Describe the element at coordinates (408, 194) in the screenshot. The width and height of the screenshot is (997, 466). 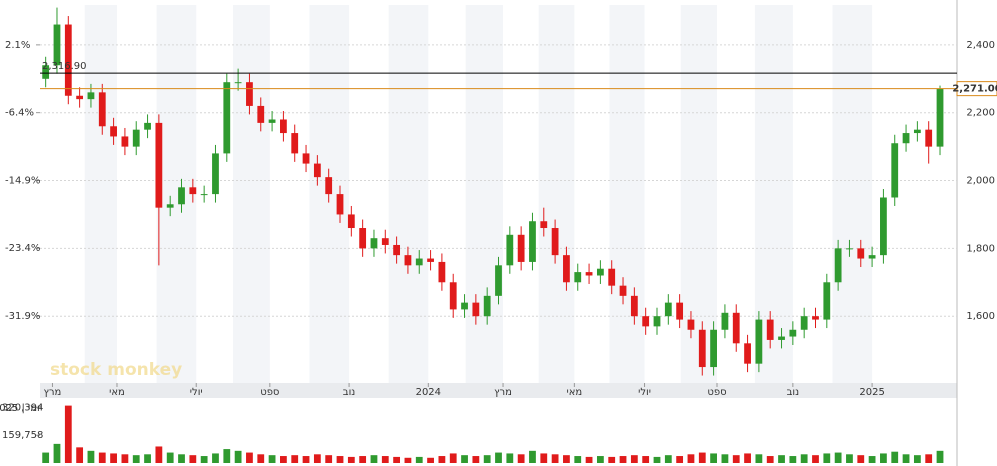
I see `month-band` at that location.